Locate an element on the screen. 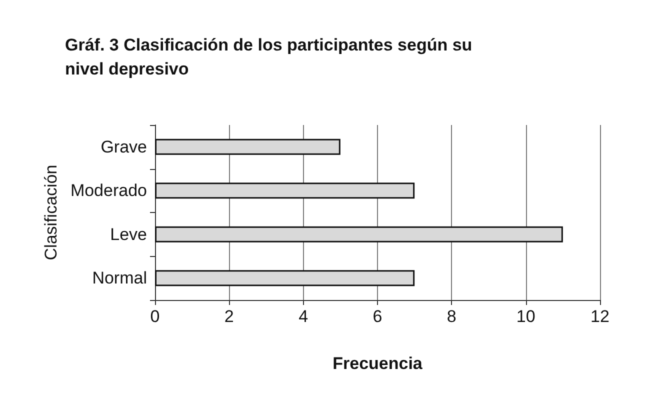 This screenshot has height=408, width=660. x-tick-label: 12 is located at coordinates (600, 316).